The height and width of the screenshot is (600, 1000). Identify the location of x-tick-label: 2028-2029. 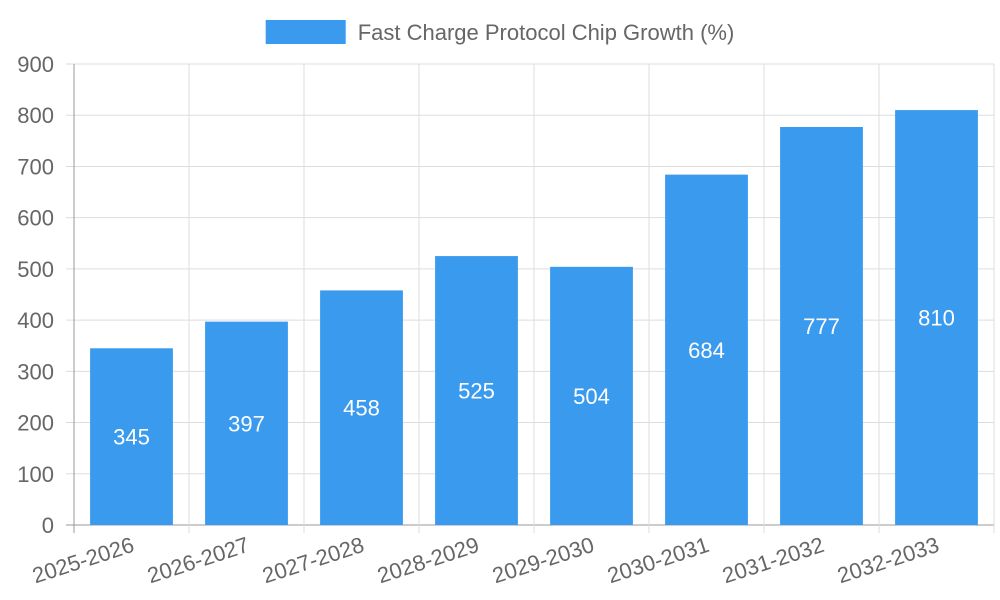
(428, 560).